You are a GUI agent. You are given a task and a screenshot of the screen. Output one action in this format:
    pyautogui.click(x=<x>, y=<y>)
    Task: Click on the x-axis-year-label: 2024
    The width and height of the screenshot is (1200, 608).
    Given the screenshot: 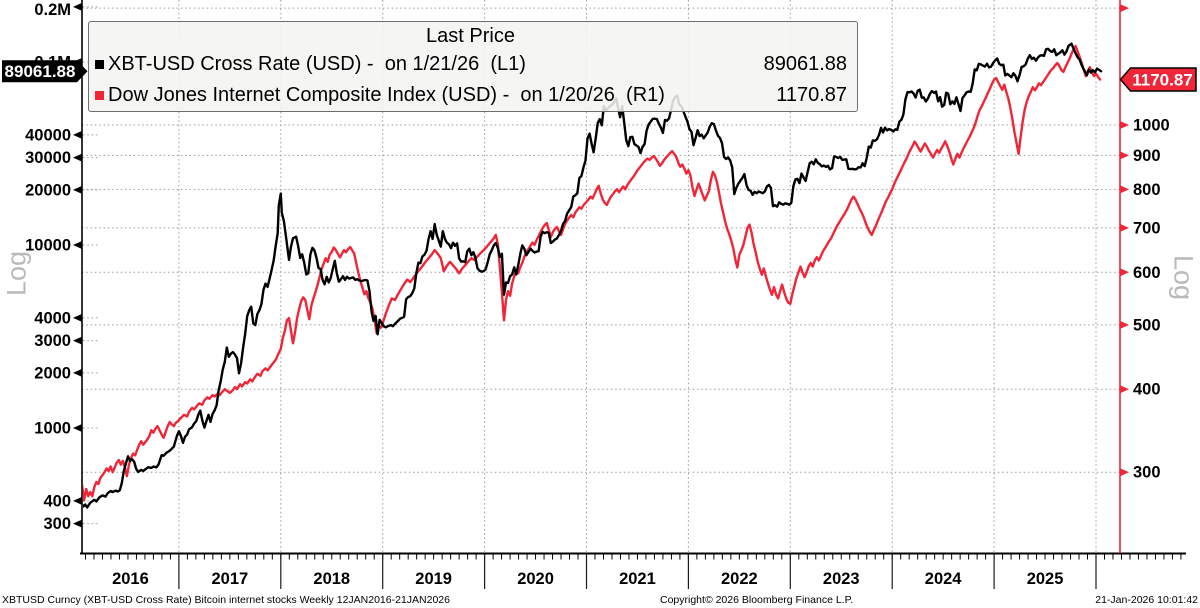 What is the action you would take?
    pyautogui.click(x=944, y=579)
    